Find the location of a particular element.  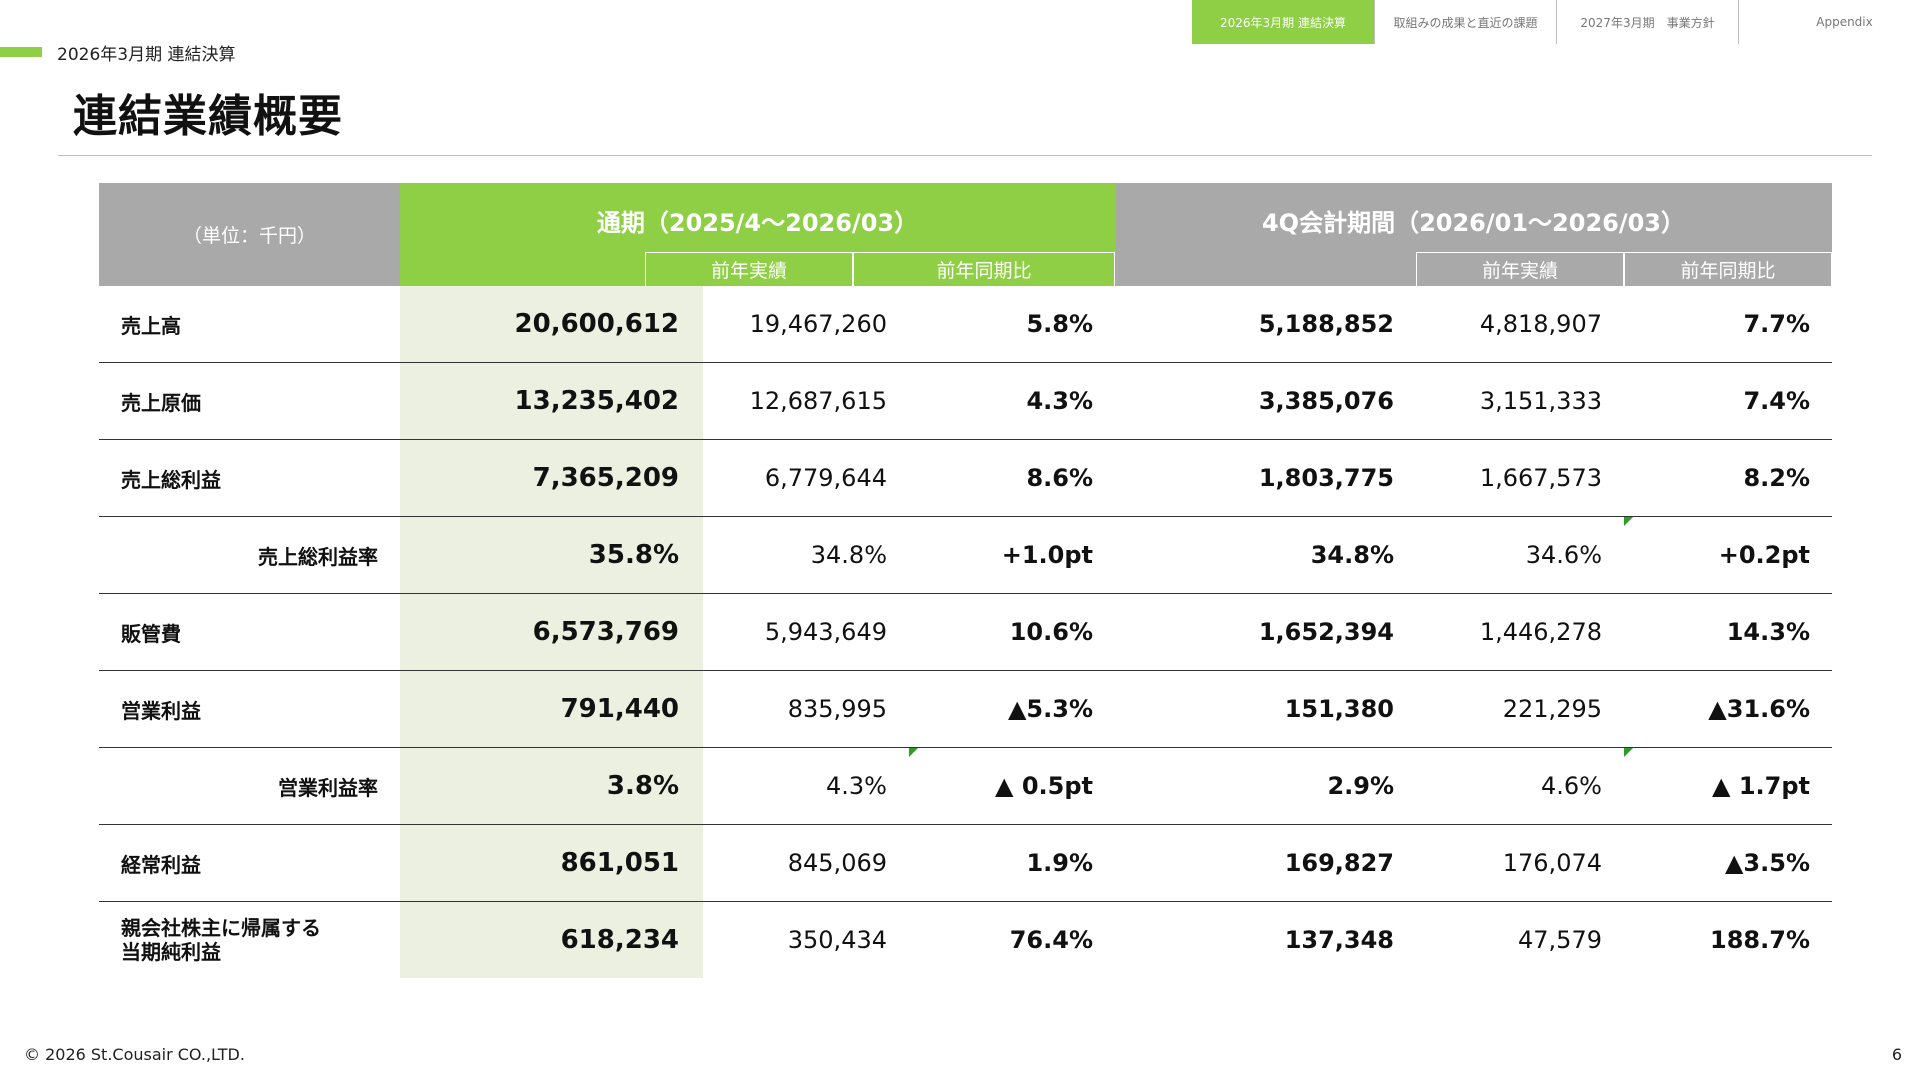

row-label: 売上原価 is located at coordinates (161, 402).